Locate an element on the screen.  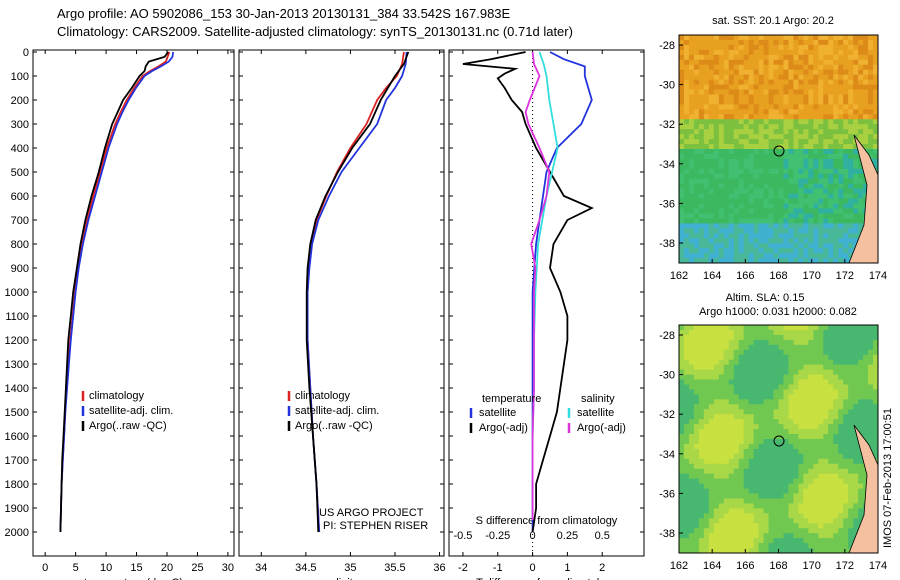
map-x-tick-label: 162 is located at coordinates (679, 566).